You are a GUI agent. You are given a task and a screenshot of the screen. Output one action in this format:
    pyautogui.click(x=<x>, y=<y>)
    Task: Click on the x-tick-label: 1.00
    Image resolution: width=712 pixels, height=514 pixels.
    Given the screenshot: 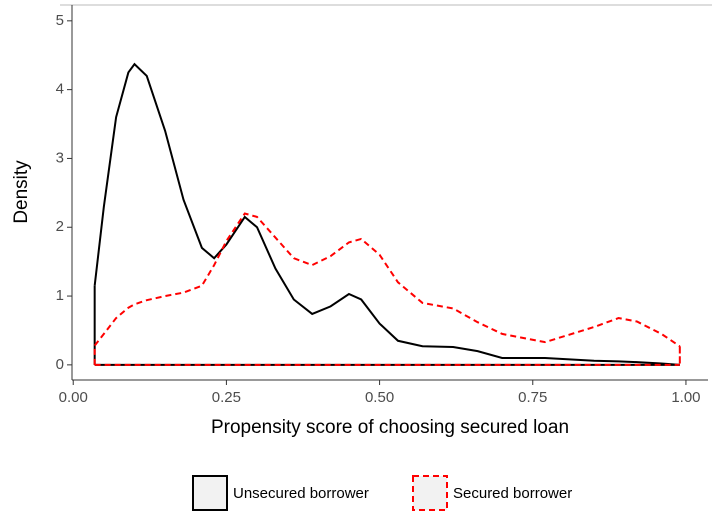 What is the action you would take?
    pyautogui.click(x=685, y=397)
    